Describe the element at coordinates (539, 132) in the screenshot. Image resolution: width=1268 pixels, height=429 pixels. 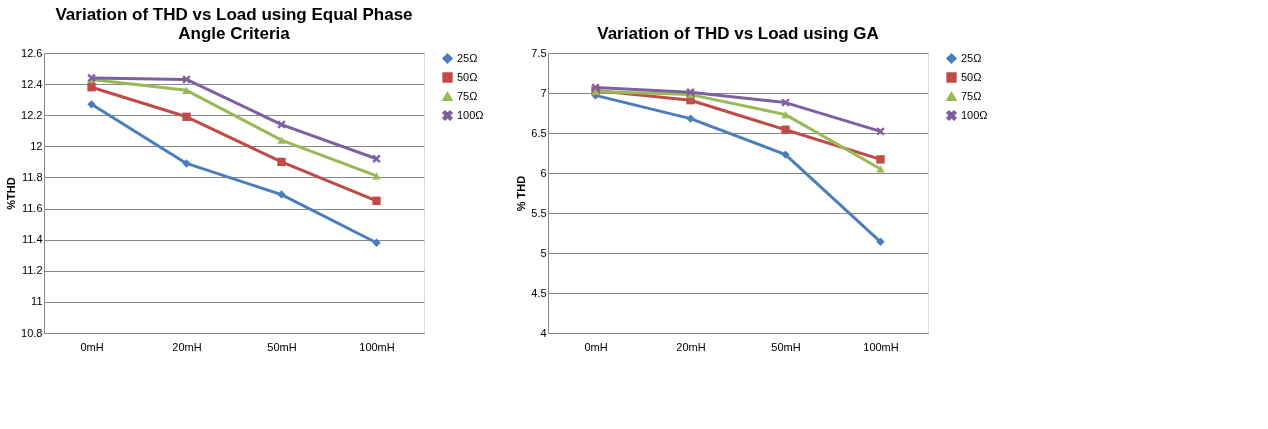
I see `y-tick-label: 6.5` at that location.